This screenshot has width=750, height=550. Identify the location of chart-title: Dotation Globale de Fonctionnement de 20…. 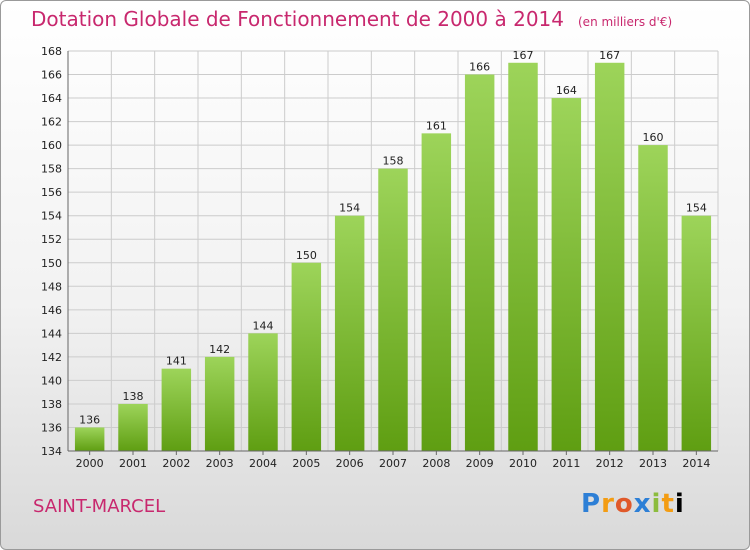
(351, 19).